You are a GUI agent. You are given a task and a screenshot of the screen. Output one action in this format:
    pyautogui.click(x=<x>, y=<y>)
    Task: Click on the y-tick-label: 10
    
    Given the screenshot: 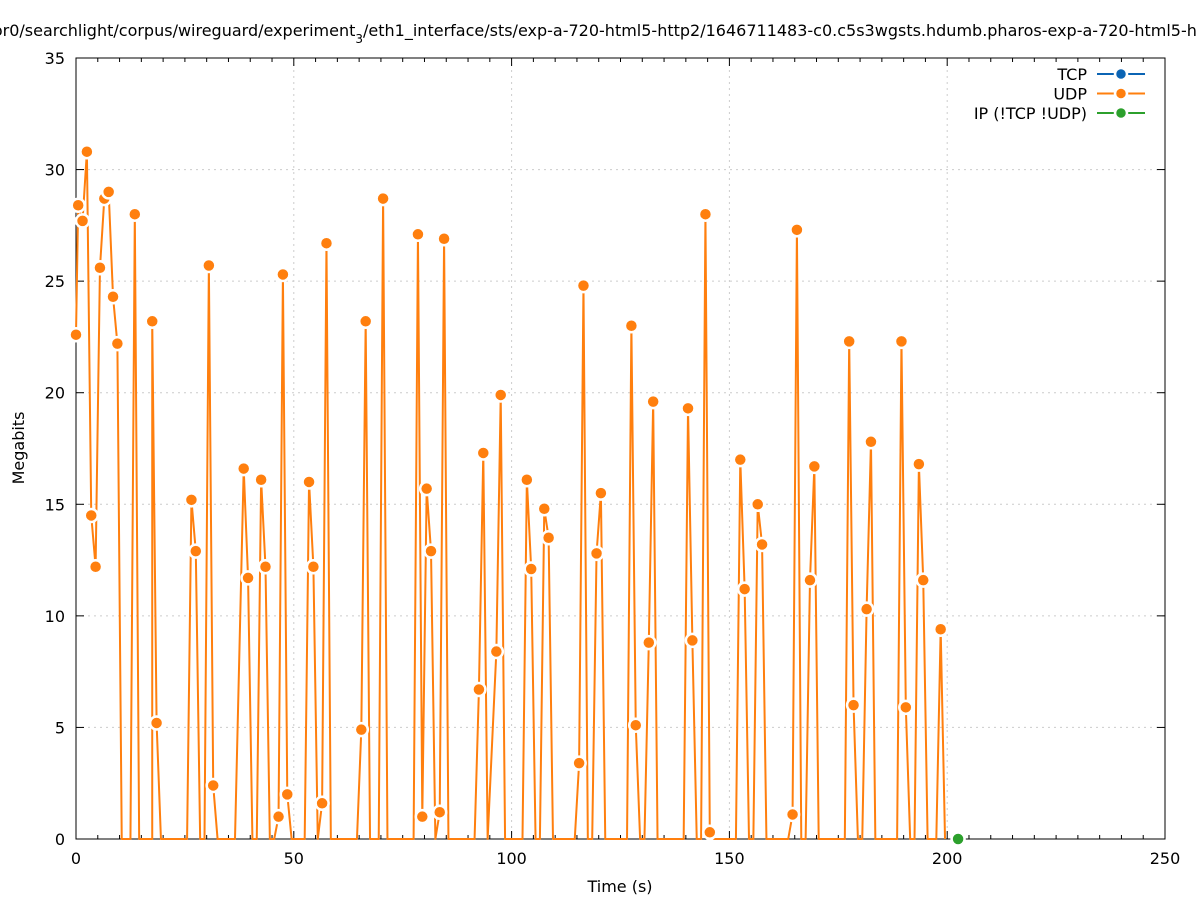 What is the action you would take?
    pyautogui.click(x=55, y=616)
    